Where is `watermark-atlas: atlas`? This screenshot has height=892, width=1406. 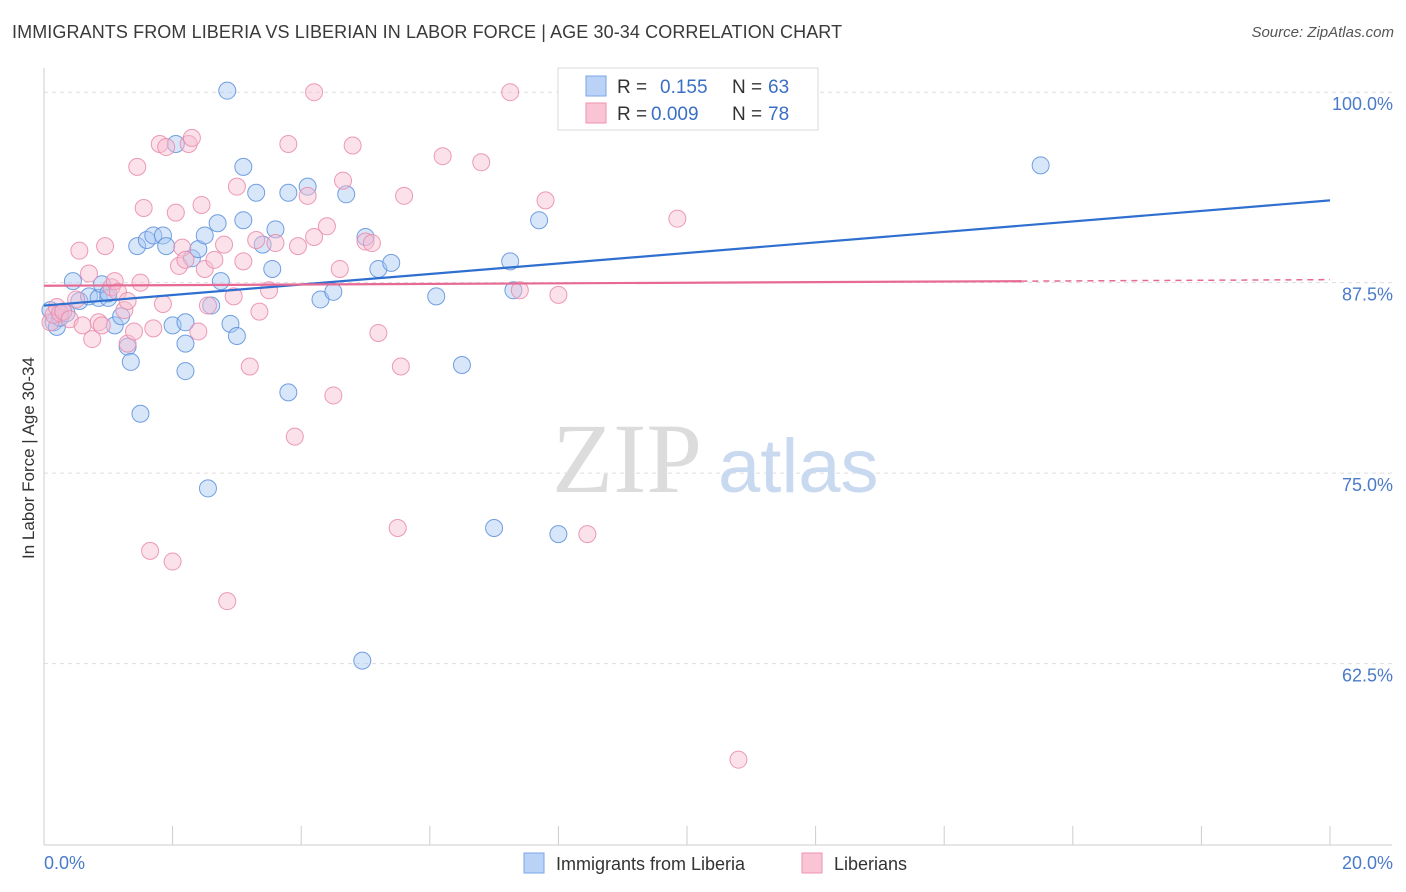
watermark-atlas: atlas is located at coordinates (798, 466).